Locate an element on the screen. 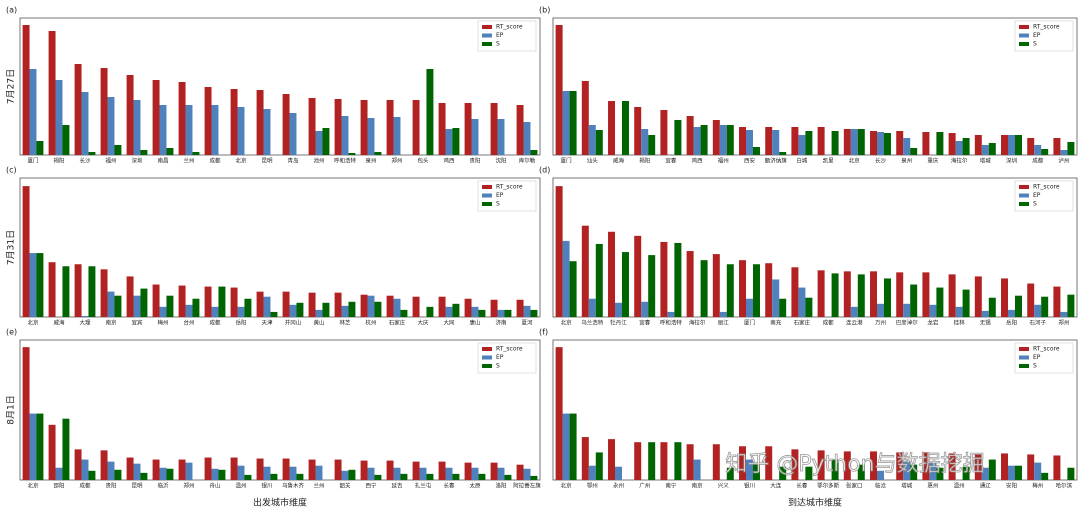 This screenshot has width=1080, height=515. legend-label: RT_score is located at coordinates (1046, 27).